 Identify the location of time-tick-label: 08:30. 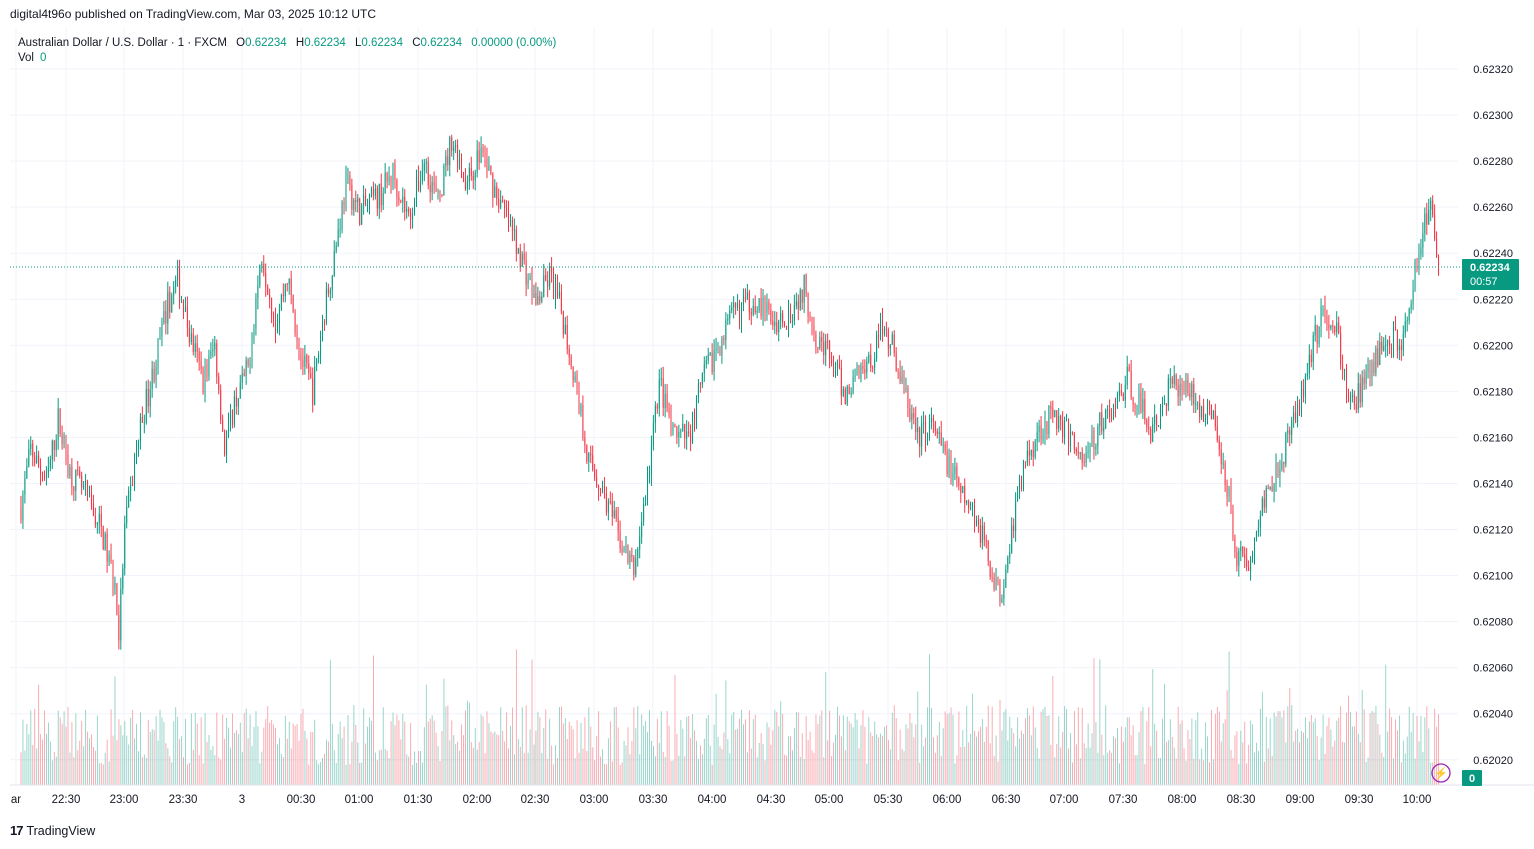
(1241, 800).